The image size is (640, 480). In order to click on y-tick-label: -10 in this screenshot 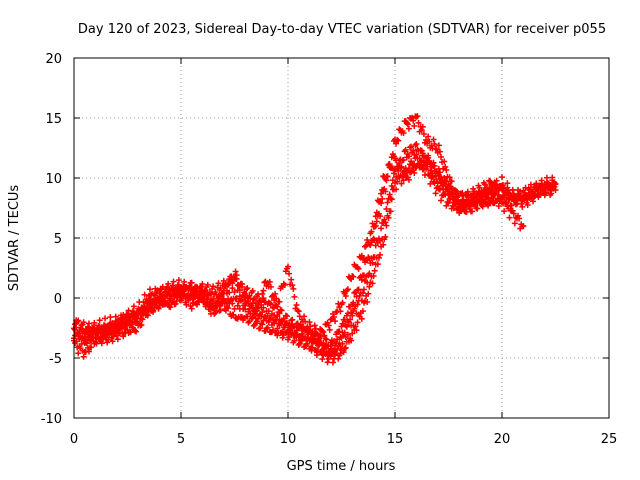, I will do `click(51, 419)`.